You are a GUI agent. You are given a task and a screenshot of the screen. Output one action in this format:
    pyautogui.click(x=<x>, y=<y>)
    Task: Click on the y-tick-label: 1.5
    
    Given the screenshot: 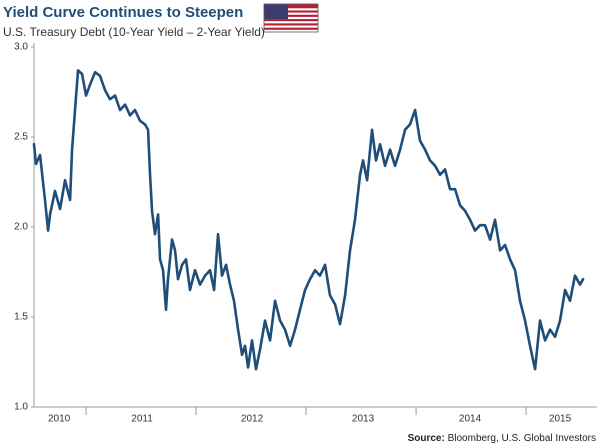 What is the action you would take?
    pyautogui.click(x=21, y=317)
    